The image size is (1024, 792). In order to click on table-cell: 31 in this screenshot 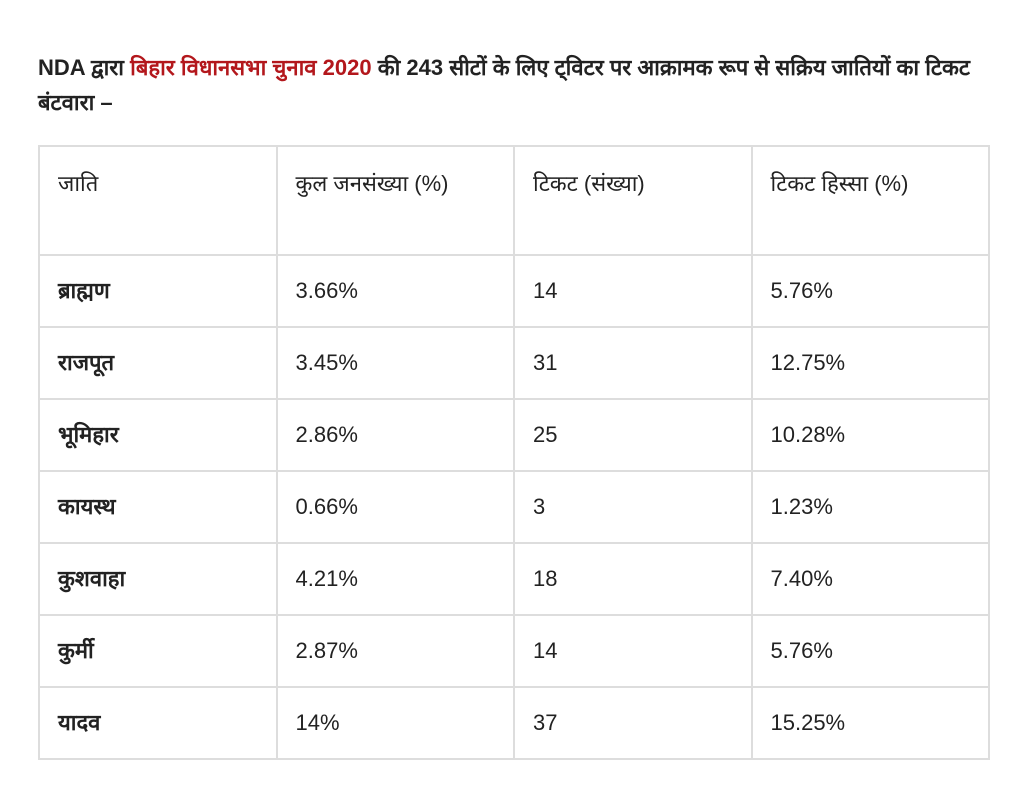, I will do `click(633, 363)`.